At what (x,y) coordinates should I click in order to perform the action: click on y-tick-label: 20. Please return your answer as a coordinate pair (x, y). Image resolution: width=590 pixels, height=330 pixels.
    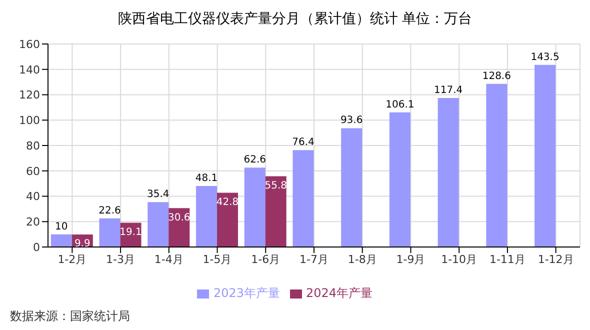
    Looking at the image, I should click on (33, 222).